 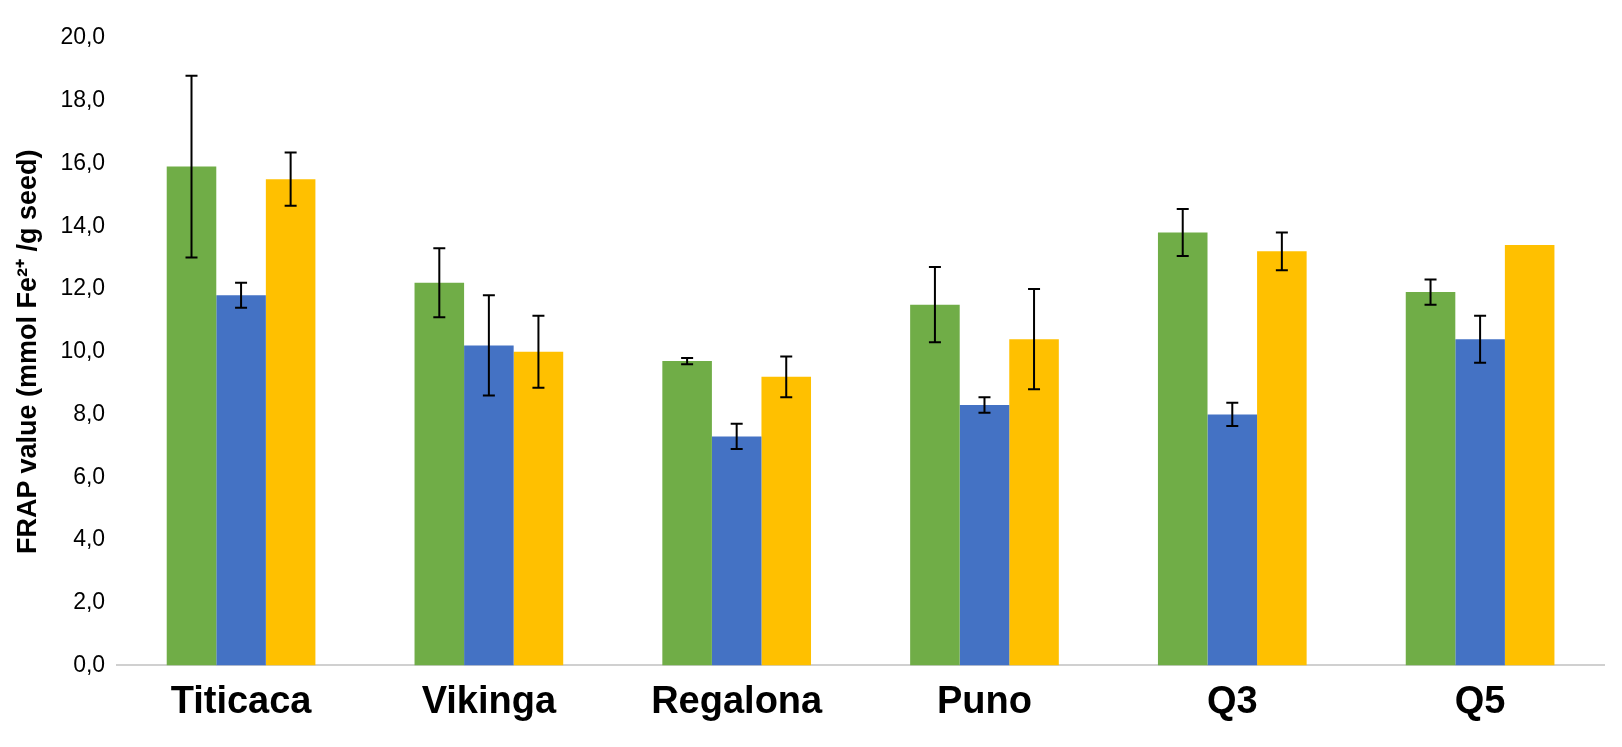 I want to click on y-tick-label: 12,0, so click(x=83, y=287).